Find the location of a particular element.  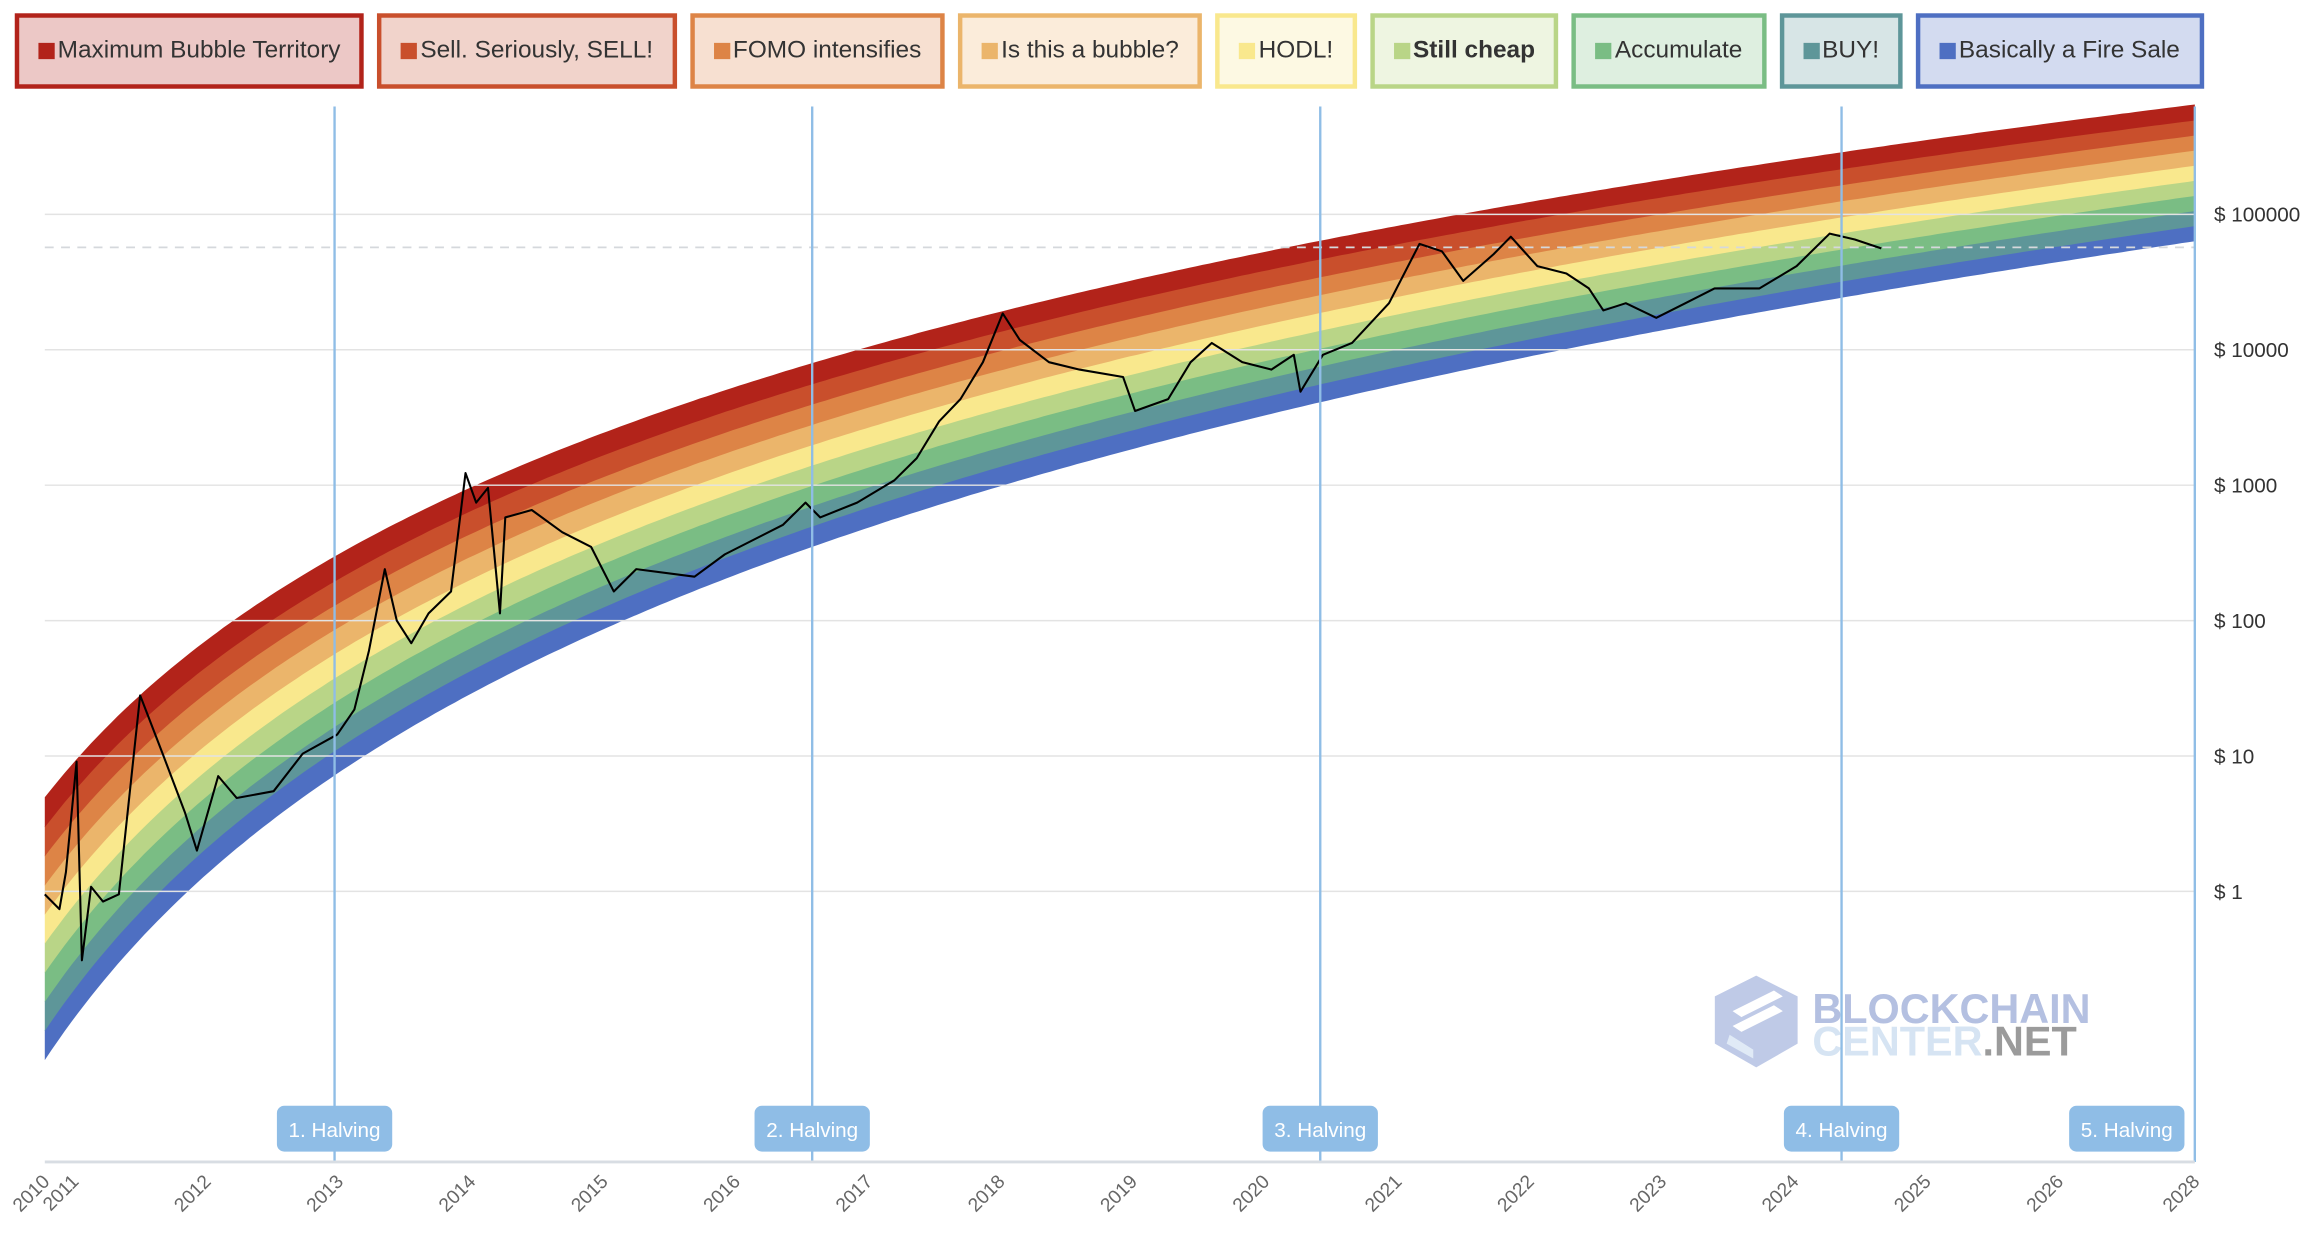

blockchaincenter-logo: BLOCKCHAIN CENTER.NET is located at coordinates (1902, 1021).